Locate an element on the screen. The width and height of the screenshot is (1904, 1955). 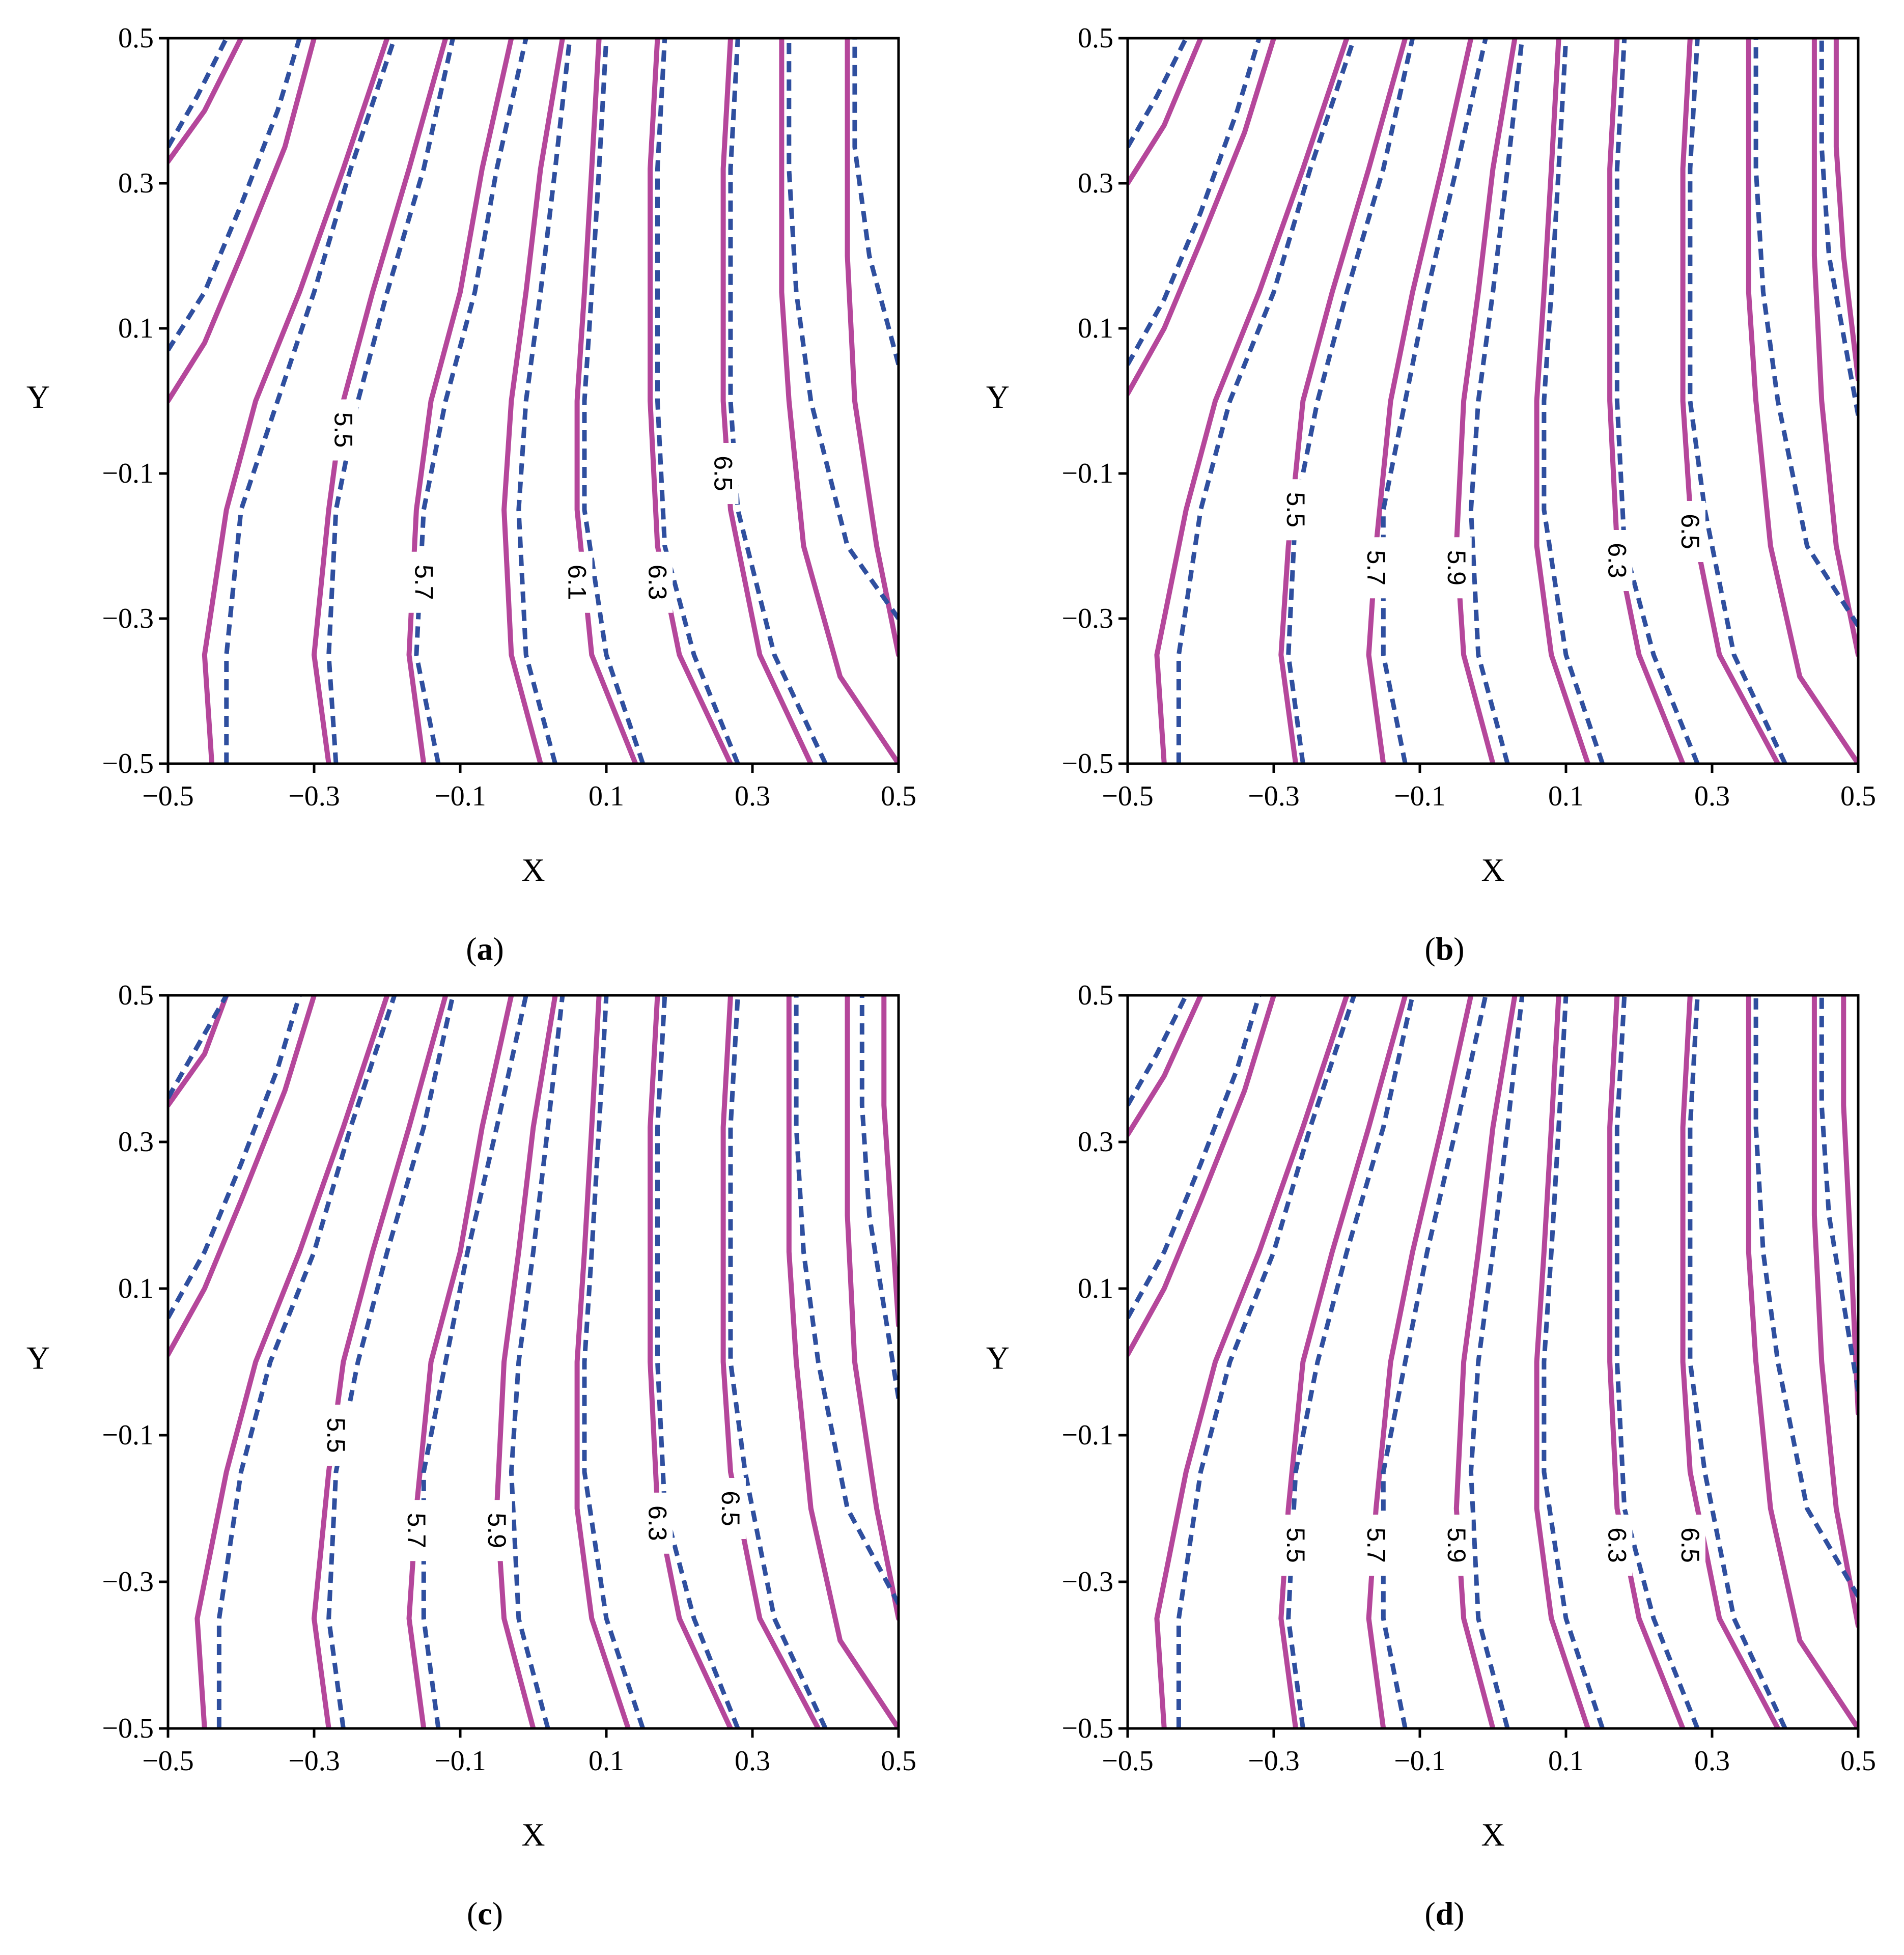
contour-label: 5.9 is located at coordinates (1456, 567).